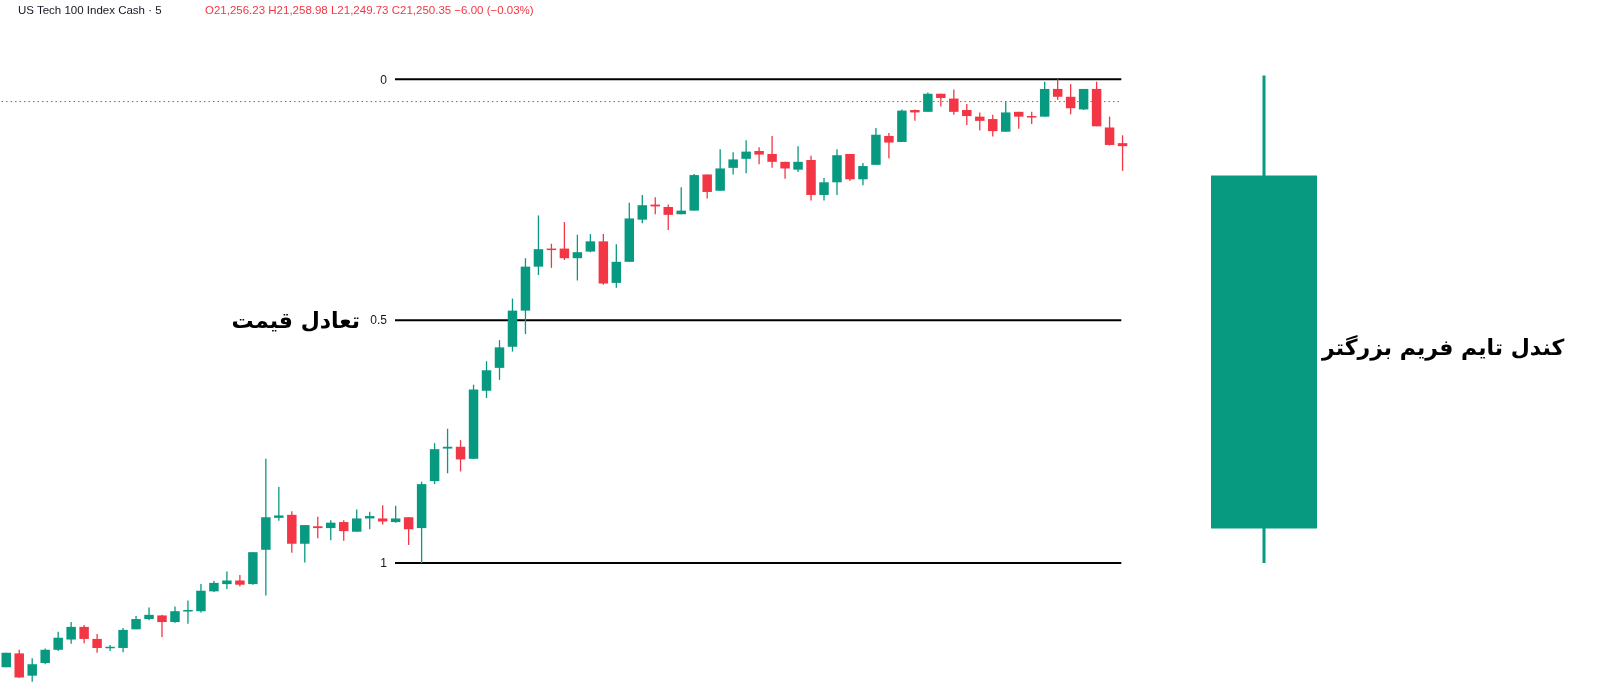  Describe the element at coordinates (1443, 347) in the screenshot. I see `text: کندل تایم فریم بزرگتر` at that location.